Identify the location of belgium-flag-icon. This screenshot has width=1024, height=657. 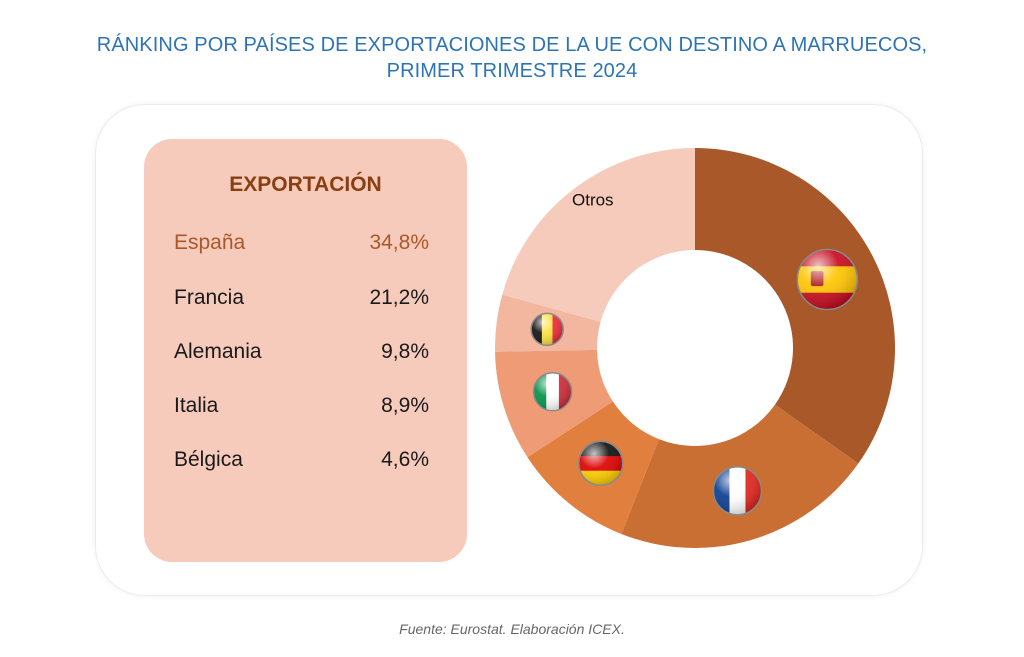
(547, 329).